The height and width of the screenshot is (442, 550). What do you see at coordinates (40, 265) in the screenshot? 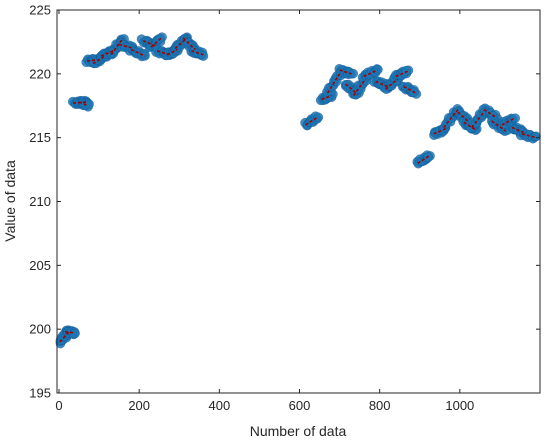
I see `y-tick-label: 205` at bounding box center [40, 265].